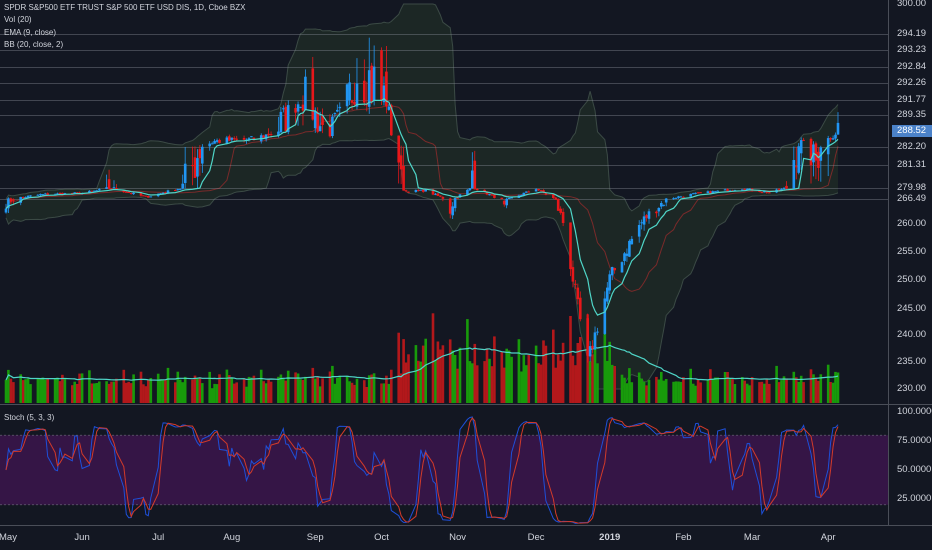 The height and width of the screenshot is (550, 932). Describe the element at coordinates (828, 537) in the screenshot. I see `date-tick: Apr` at that location.